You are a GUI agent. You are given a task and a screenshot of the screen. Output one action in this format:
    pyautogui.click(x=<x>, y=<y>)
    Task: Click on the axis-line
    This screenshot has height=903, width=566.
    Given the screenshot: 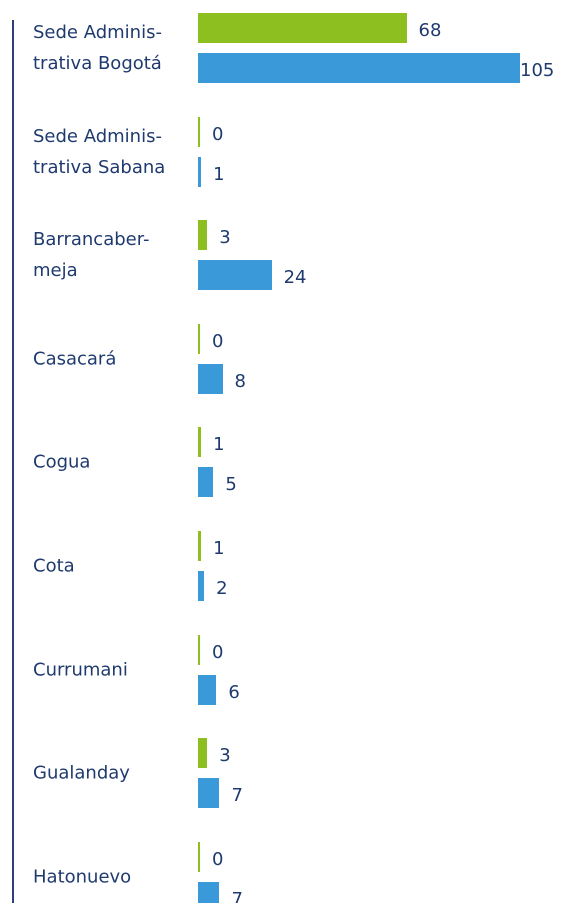 What is the action you would take?
    pyautogui.click(x=13, y=461)
    